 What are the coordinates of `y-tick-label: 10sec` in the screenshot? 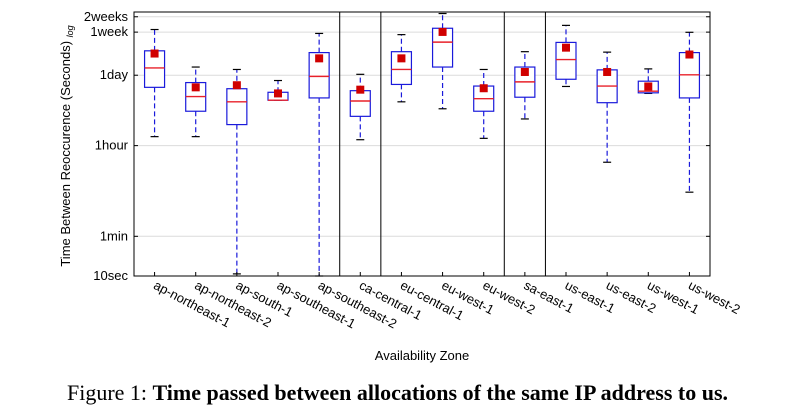 It's located at (110, 275).